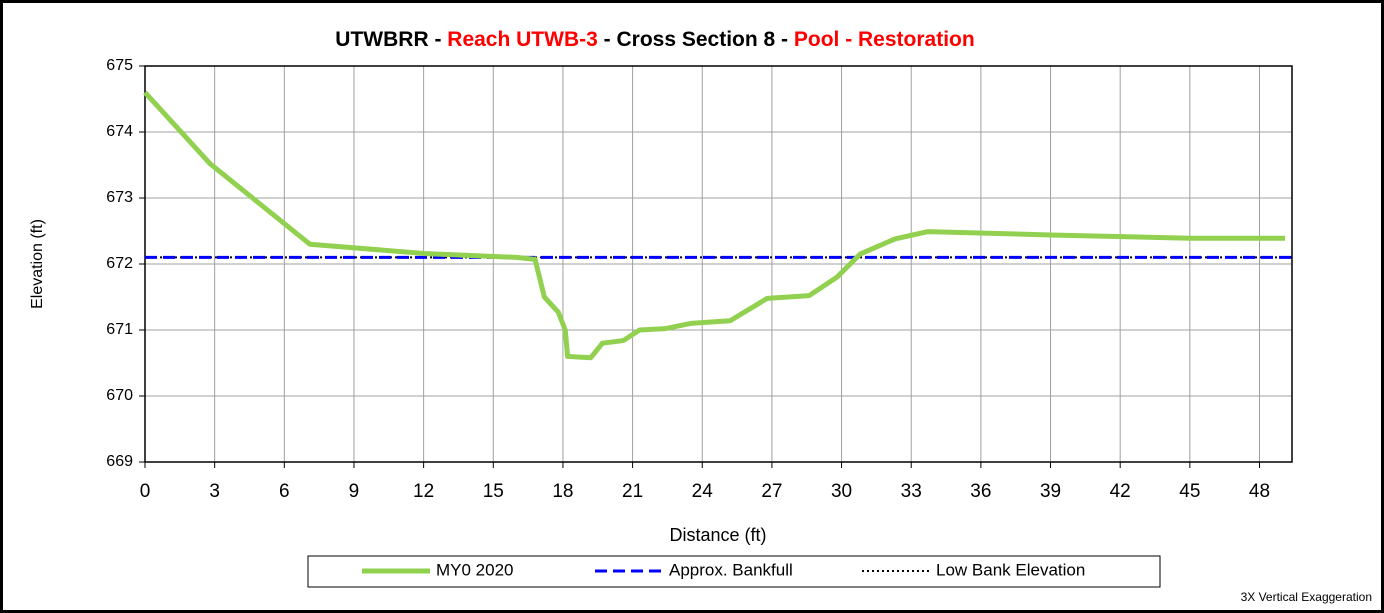  What do you see at coordinates (119, 329) in the screenshot?
I see `y-tick-label: 671` at bounding box center [119, 329].